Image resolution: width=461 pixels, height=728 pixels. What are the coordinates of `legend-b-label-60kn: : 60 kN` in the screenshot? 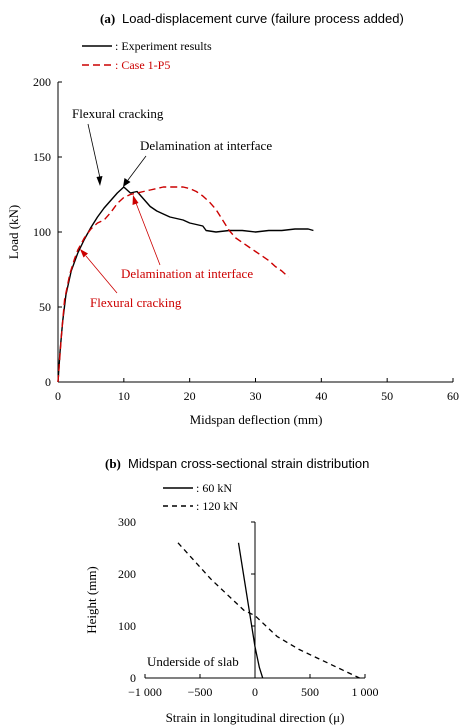 It's located at (214, 488).